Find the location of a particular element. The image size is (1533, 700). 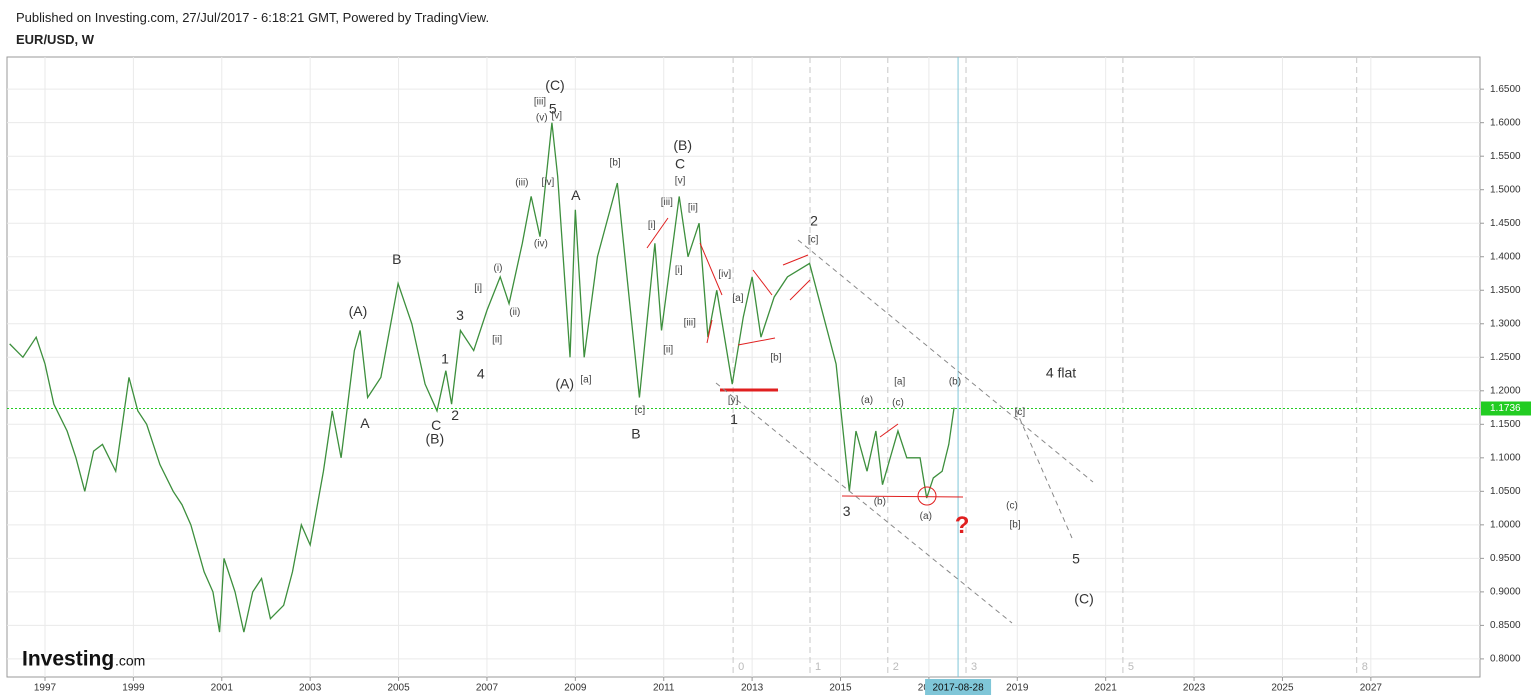

y-tick-label: 0.9000 is located at coordinates (1505, 592).